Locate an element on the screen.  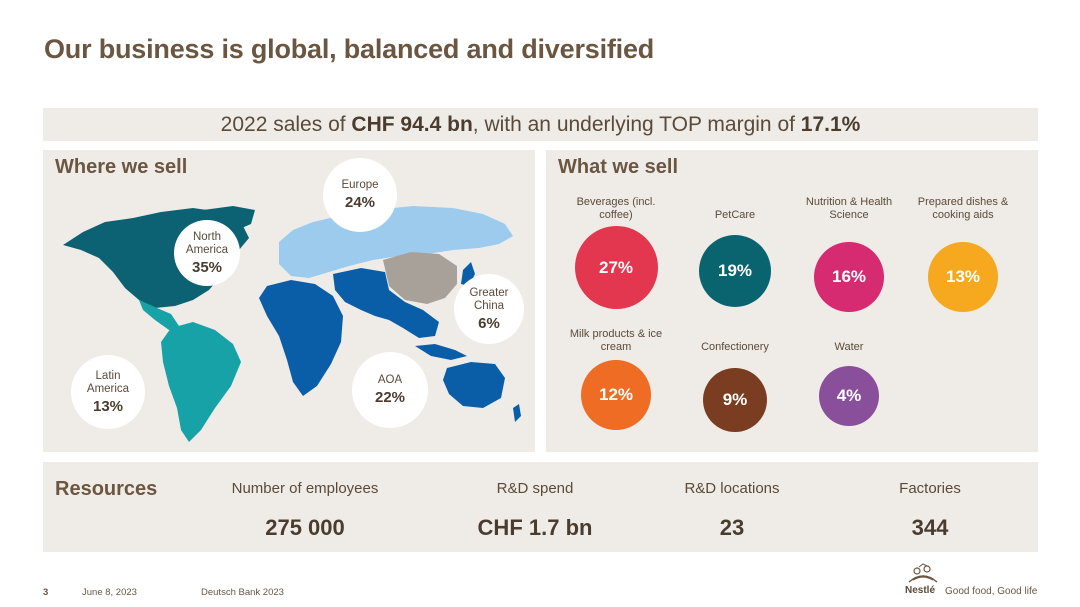
region-label: Europe is located at coordinates (360, 185).